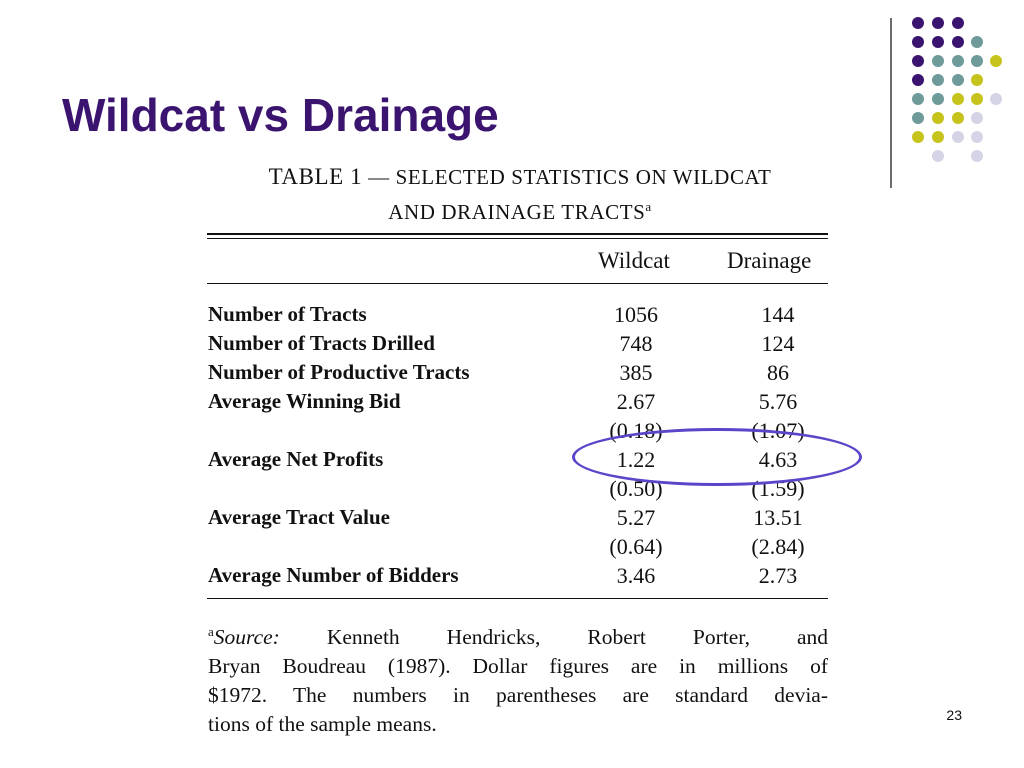 This screenshot has width=1024, height=768. What do you see at coordinates (246, 637) in the screenshot?
I see `footnote-source-label: Source:` at bounding box center [246, 637].